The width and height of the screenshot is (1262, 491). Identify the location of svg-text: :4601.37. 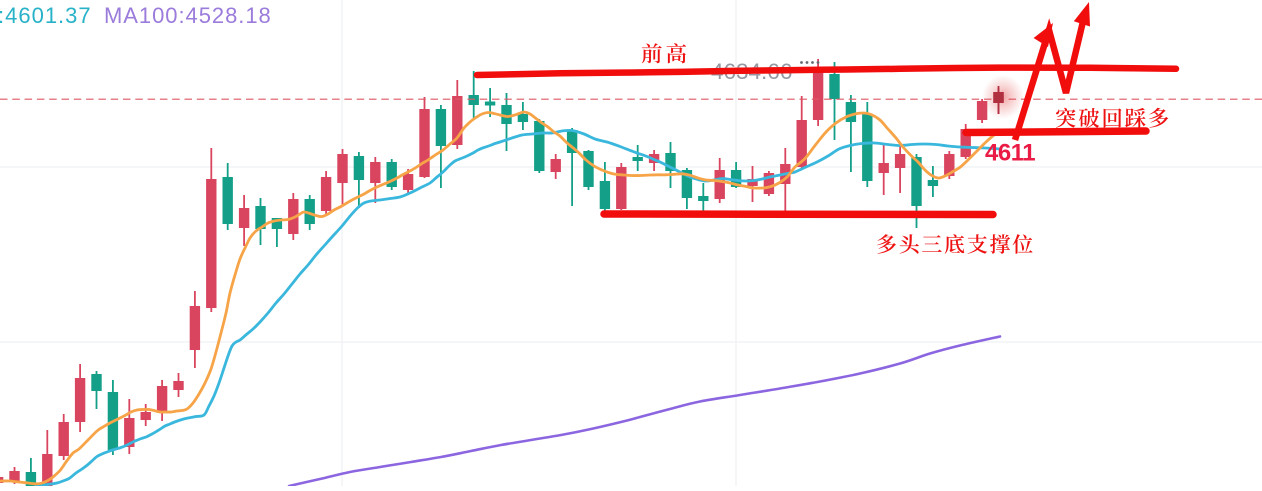
(46, 15).